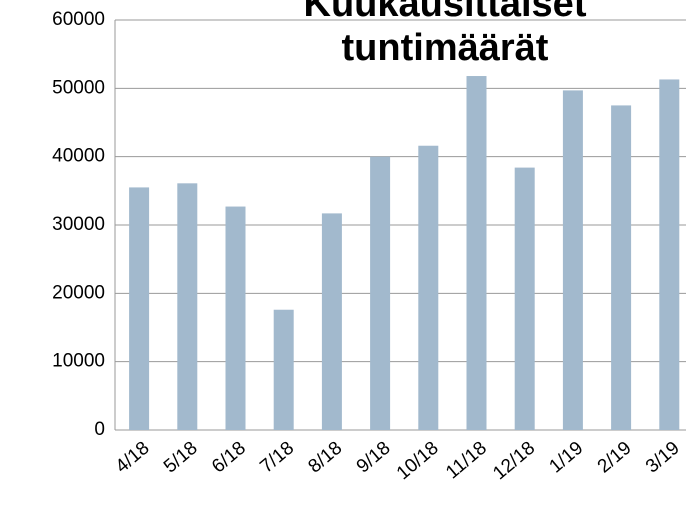 This screenshot has height=506, width=686. Describe the element at coordinates (78, 156) in the screenshot. I see `y-tick-label: 40000` at that location.